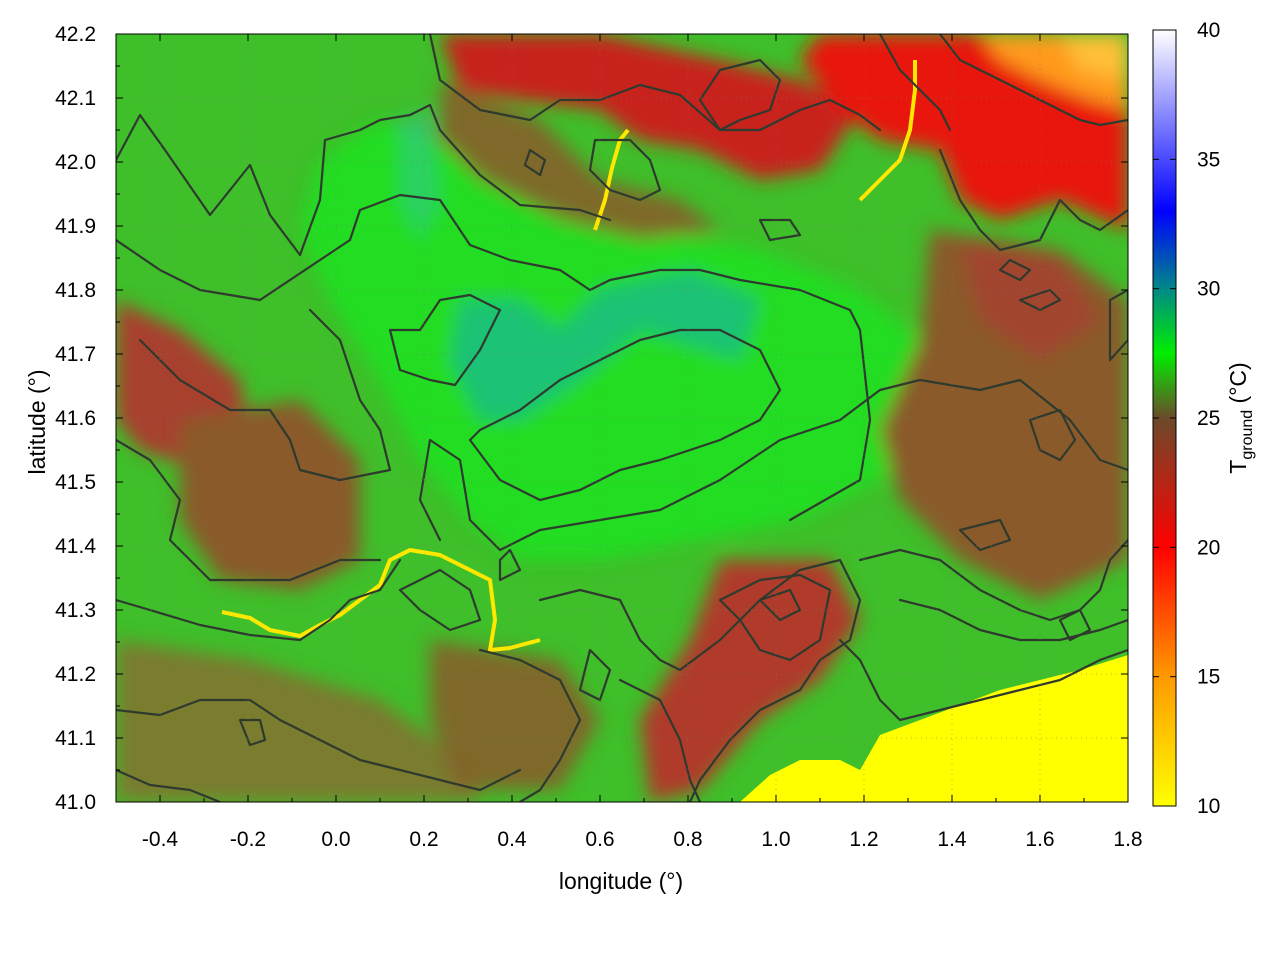 Image resolution: width=1280 pixels, height=960 pixels. I want to click on river-north, so click(611, 179).